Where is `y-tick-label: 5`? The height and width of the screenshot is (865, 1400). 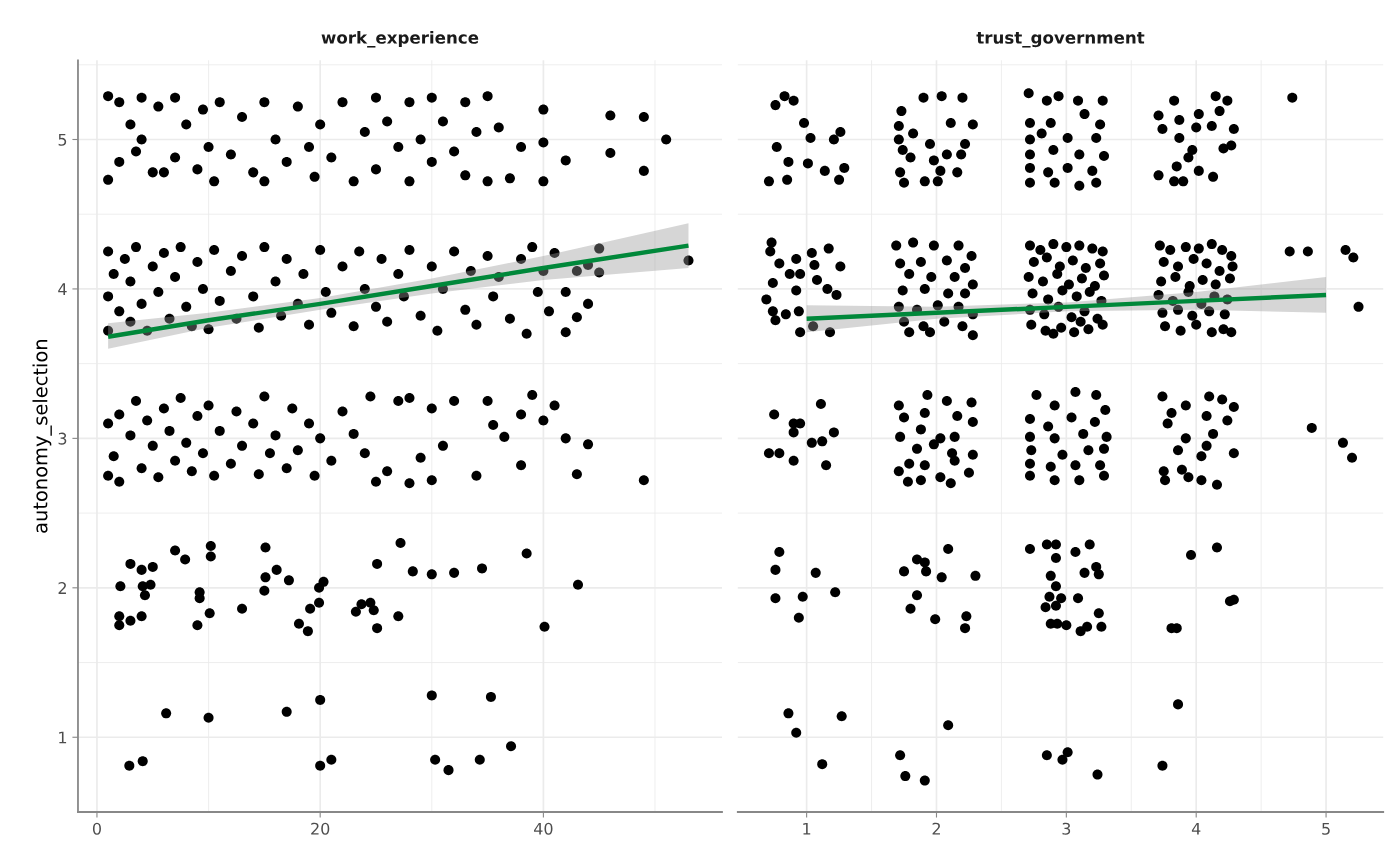
y-tick-label: 5 is located at coordinates (62, 139).